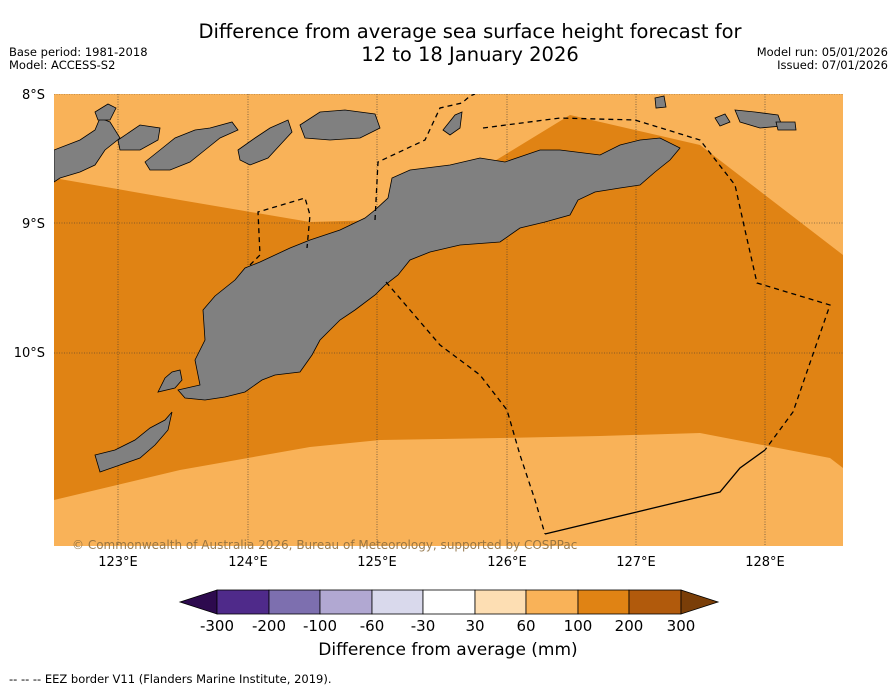 This screenshot has width=896, height=690. I want to click on lon-label-126e: 126°E, so click(507, 562).